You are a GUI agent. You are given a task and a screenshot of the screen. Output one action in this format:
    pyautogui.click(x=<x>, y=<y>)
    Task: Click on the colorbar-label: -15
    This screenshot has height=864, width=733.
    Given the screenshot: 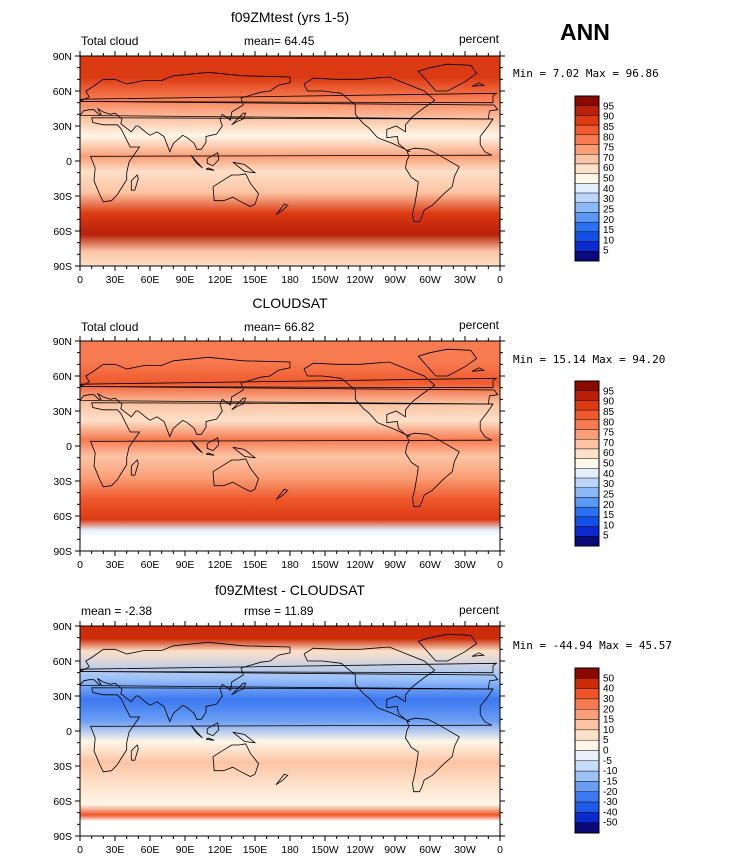 What is the action you would take?
    pyautogui.click(x=610, y=781)
    